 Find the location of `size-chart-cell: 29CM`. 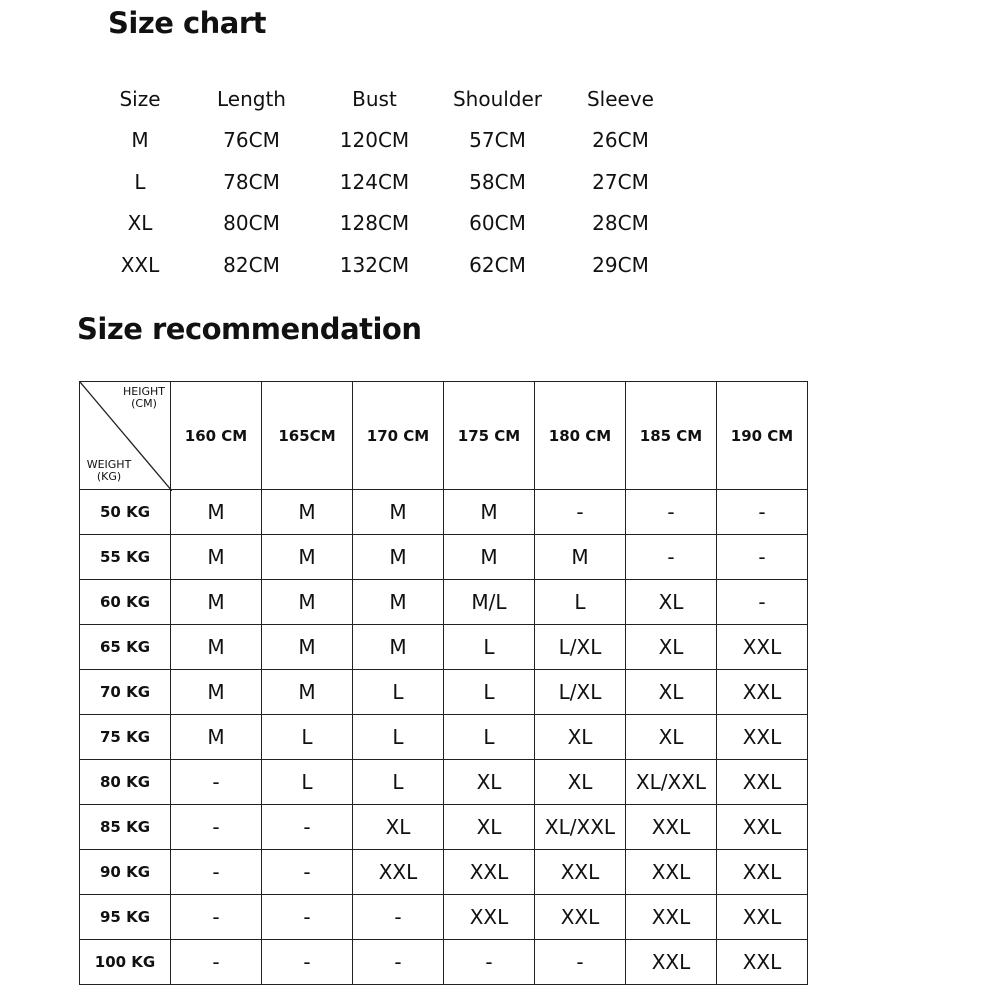

size-chart-cell: 29CM is located at coordinates (620, 264).